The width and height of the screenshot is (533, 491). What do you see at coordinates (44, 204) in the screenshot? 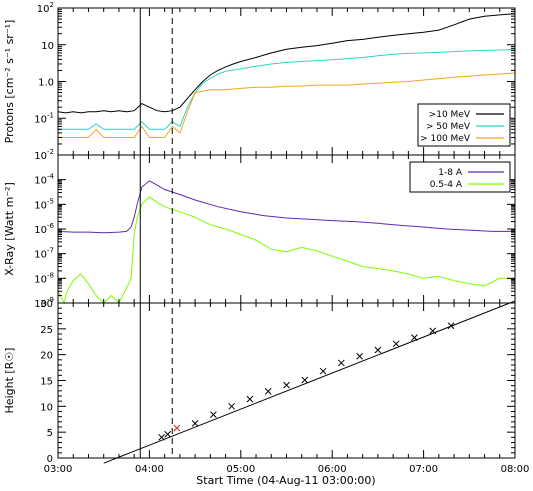
I see `y-tick-label: 10⁻⁵` at bounding box center [44, 204].